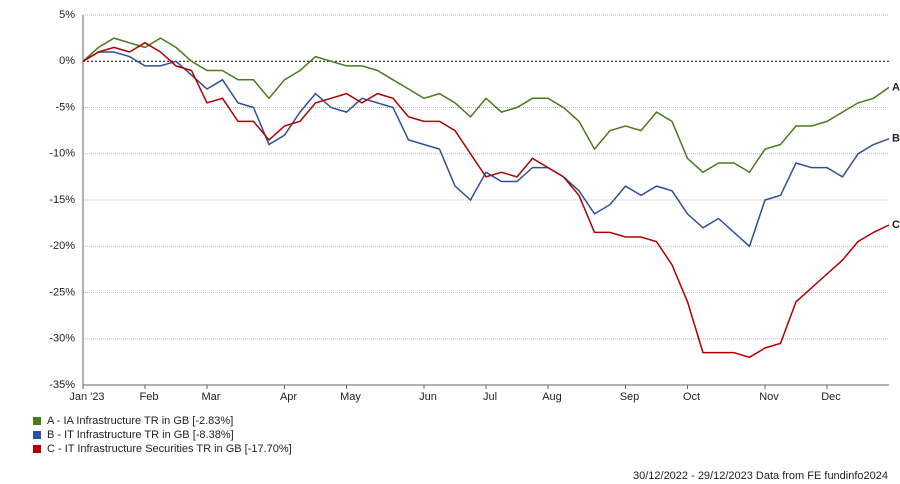 This screenshot has height=484, width=900. I want to click on y-tick-label: -30%, so click(62, 339).